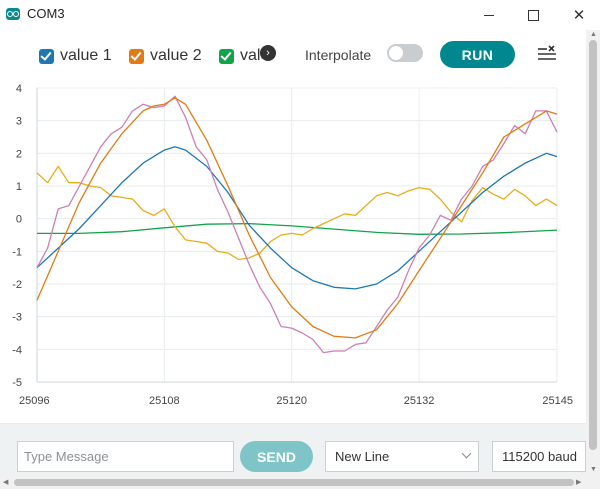  I want to click on y-tick-label: -3, so click(17, 318).